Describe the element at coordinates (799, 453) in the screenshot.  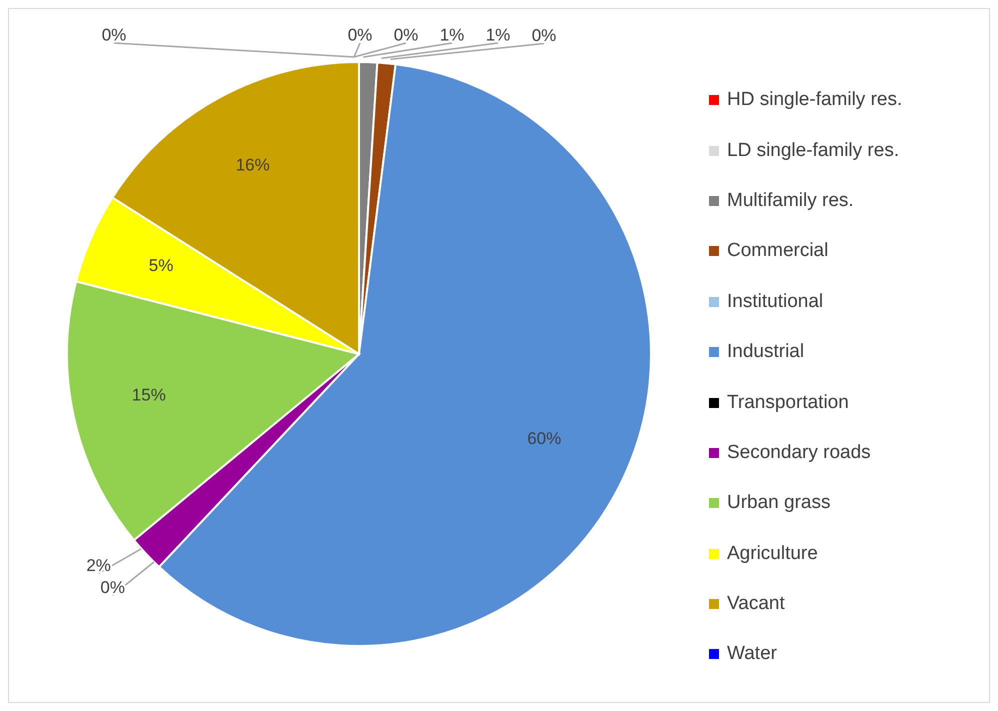
I see `legend-label: Secondary roads` at that location.